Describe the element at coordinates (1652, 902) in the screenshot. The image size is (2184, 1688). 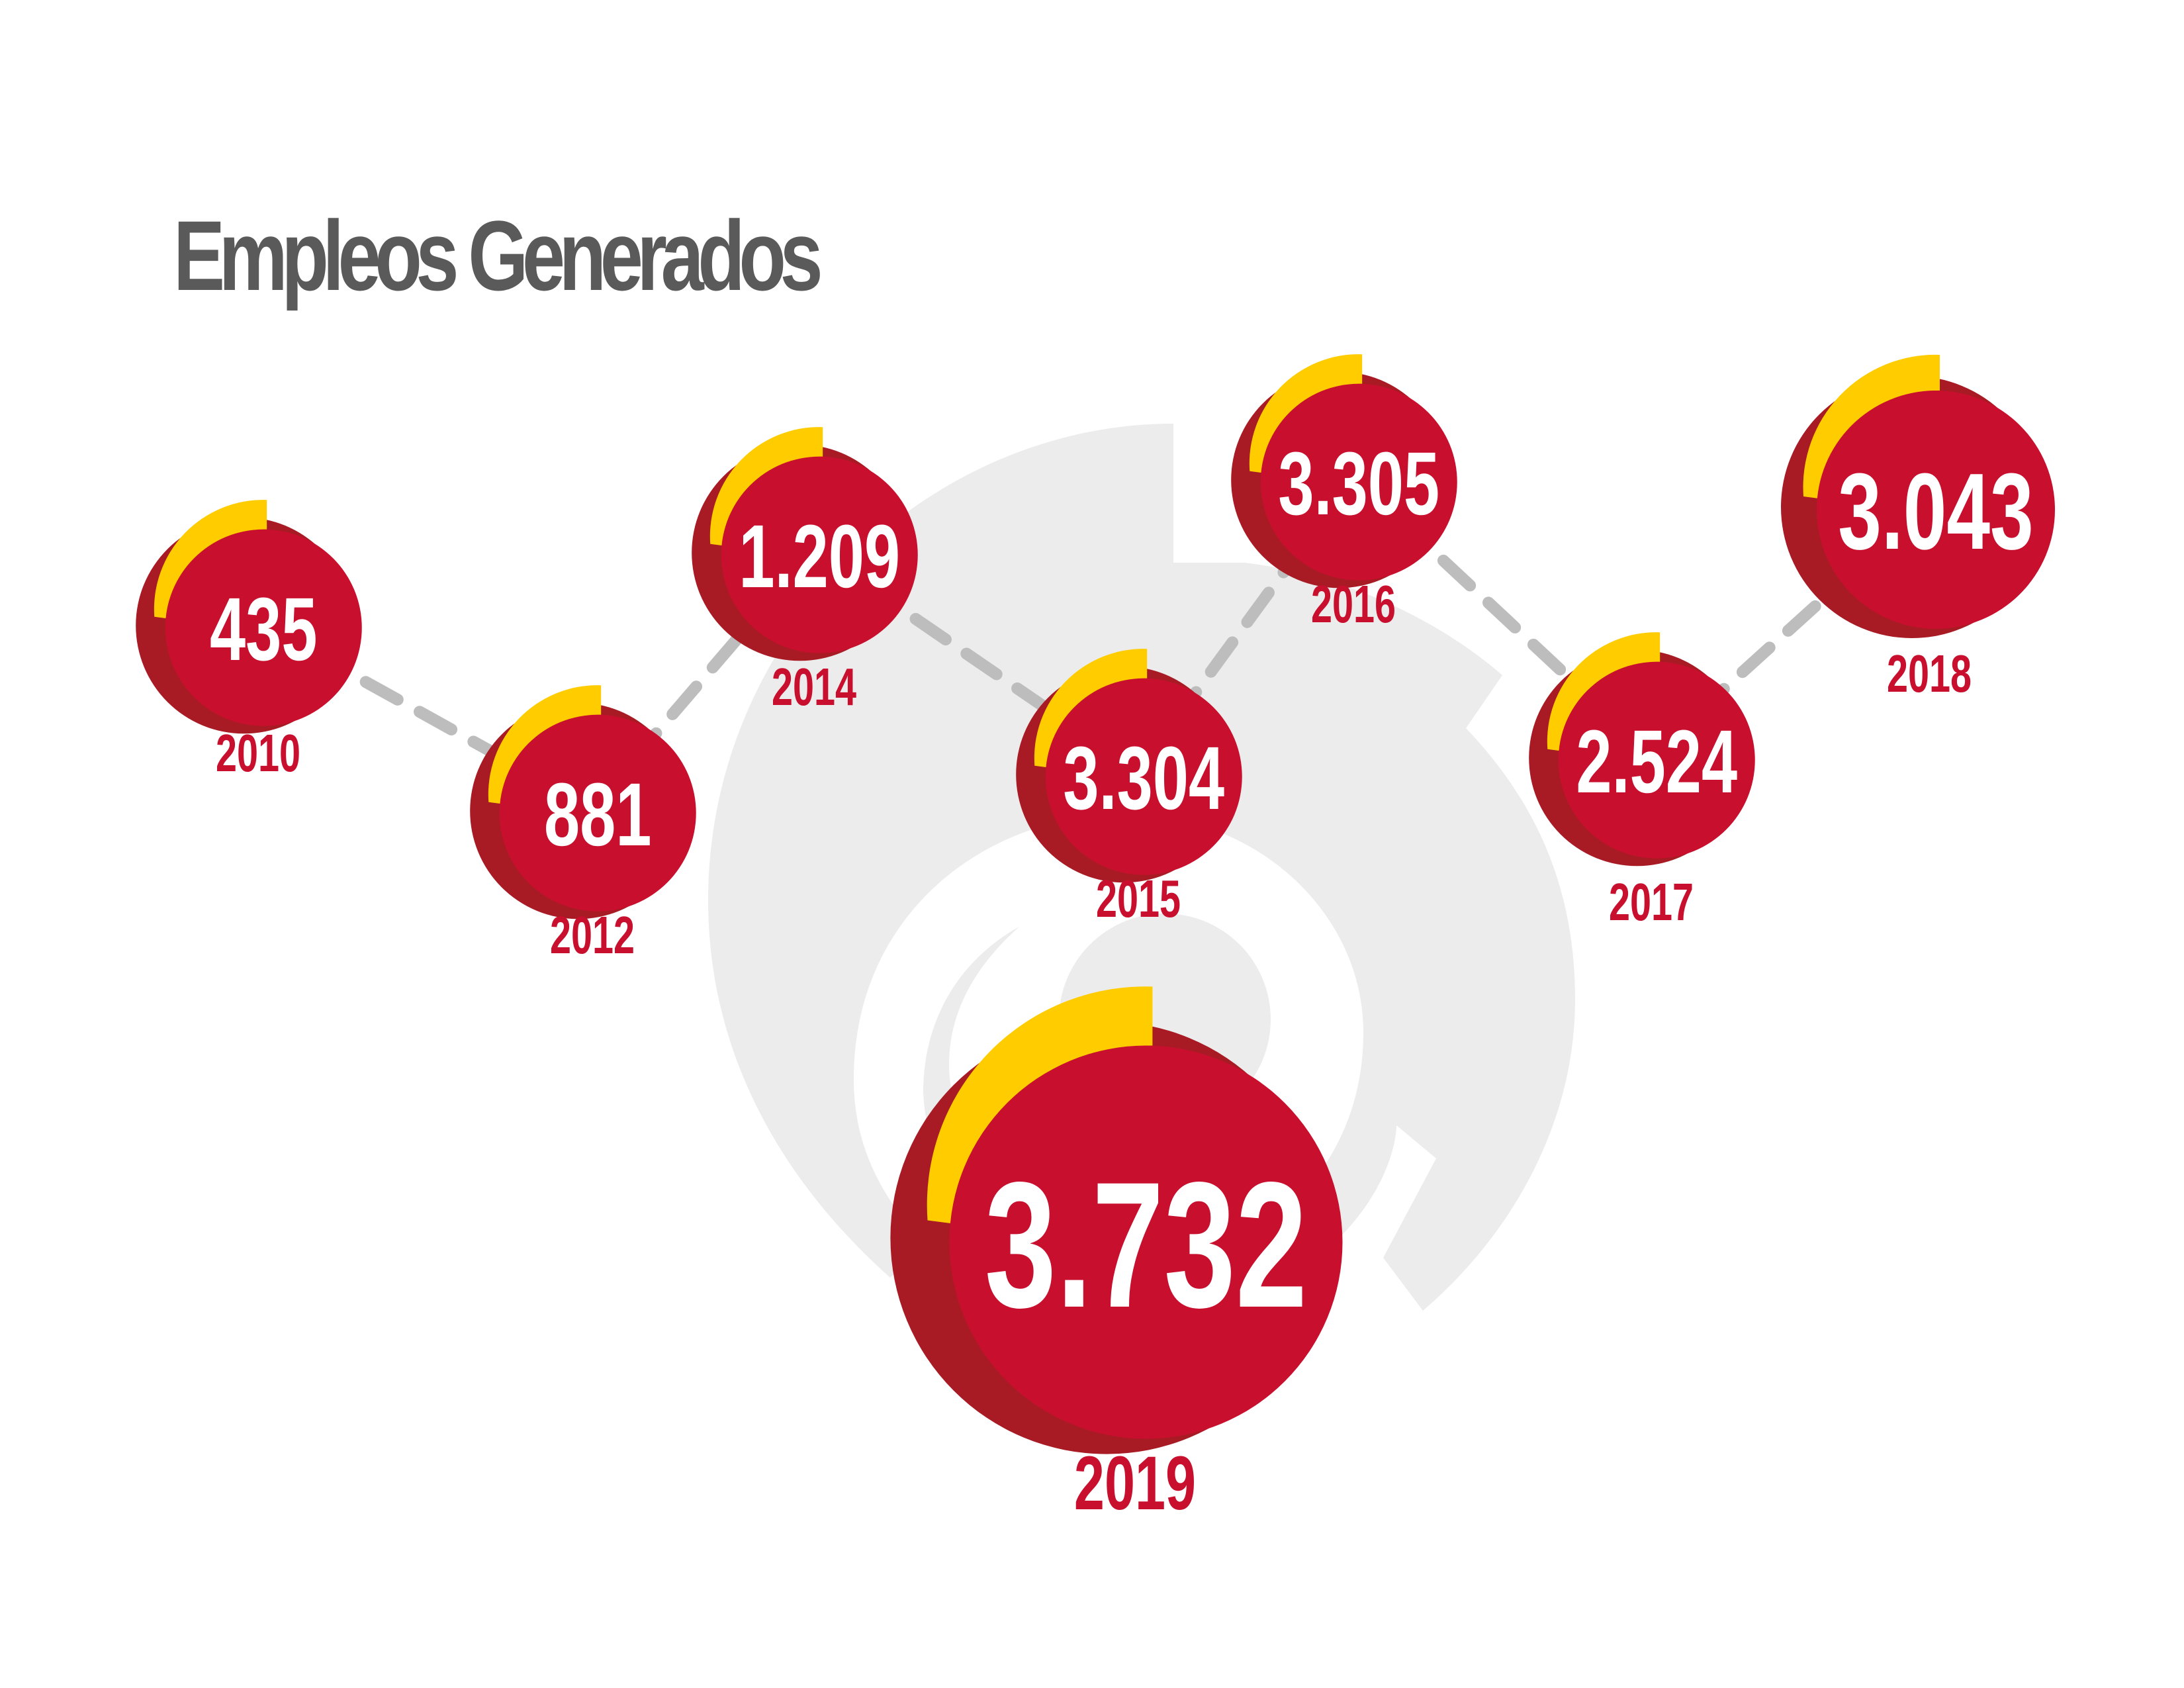
I see `year-label: 2017` at that location.